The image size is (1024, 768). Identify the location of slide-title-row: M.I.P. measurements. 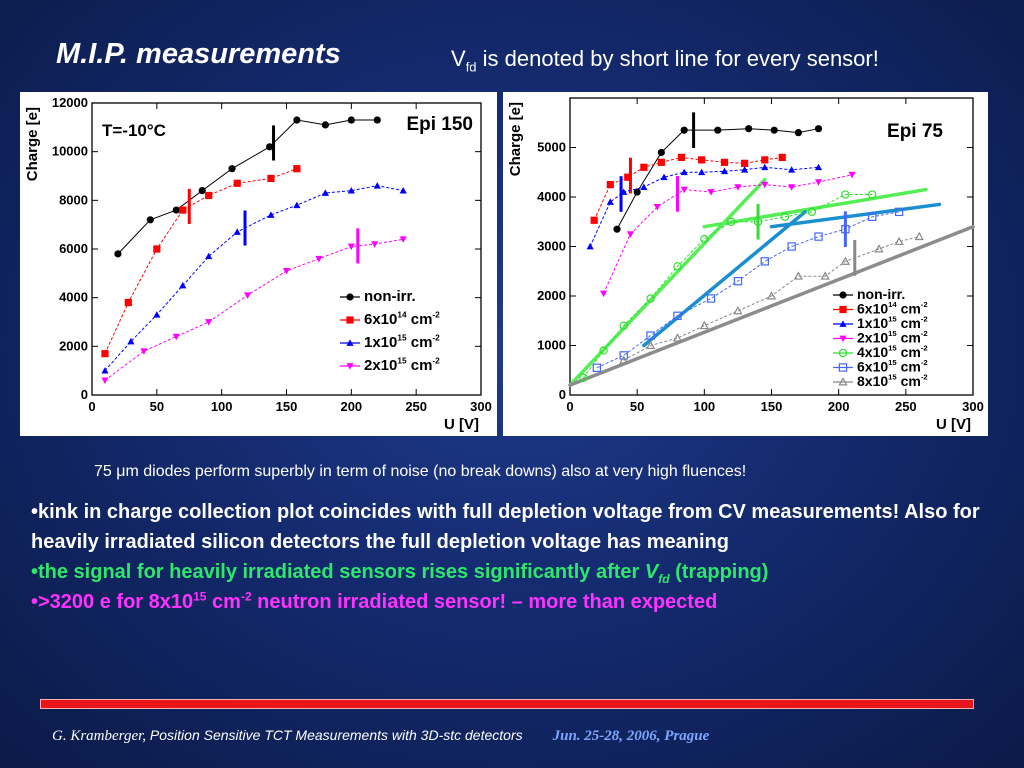
(198, 54).